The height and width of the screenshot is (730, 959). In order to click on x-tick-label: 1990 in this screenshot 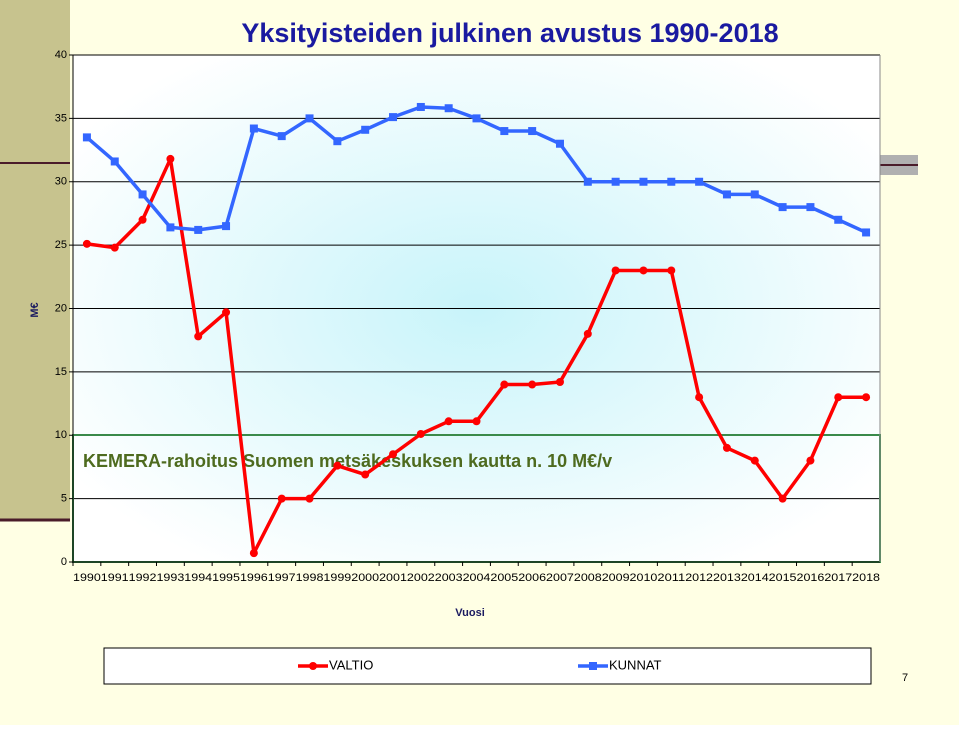, I will do `click(87, 578)`.